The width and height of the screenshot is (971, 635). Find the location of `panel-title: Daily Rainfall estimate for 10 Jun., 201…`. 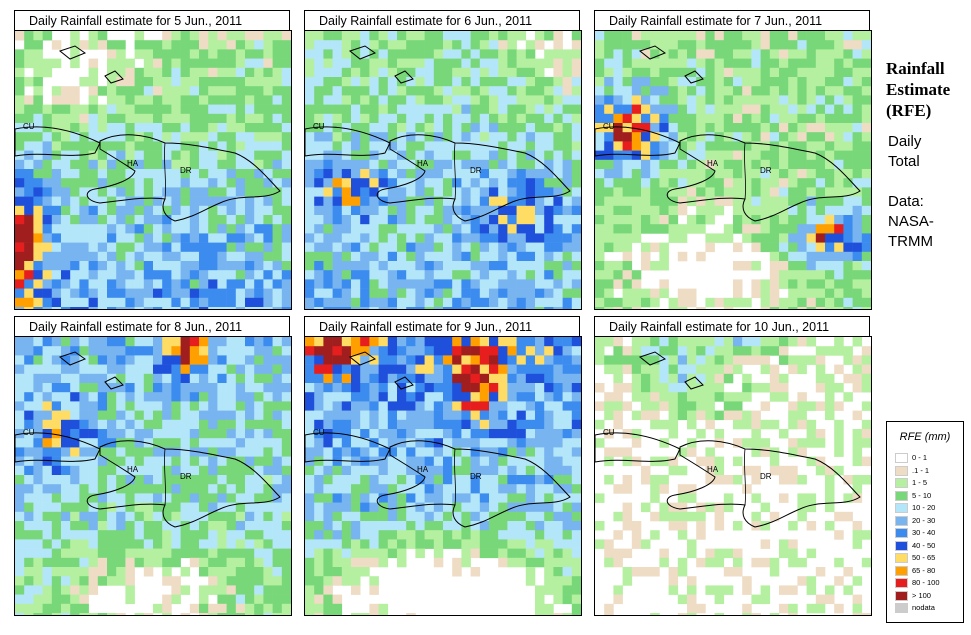

panel-title: Daily Rainfall estimate for 10 Jun., 201… is located at coordinates (732, 326).